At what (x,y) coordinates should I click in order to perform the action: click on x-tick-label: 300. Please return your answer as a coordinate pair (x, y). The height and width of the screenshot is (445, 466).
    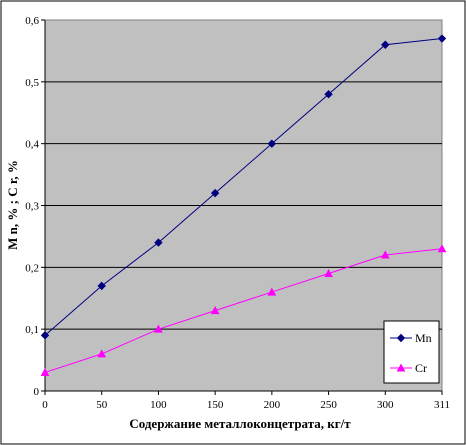
    Looking at the image, I should click on (385, 405).